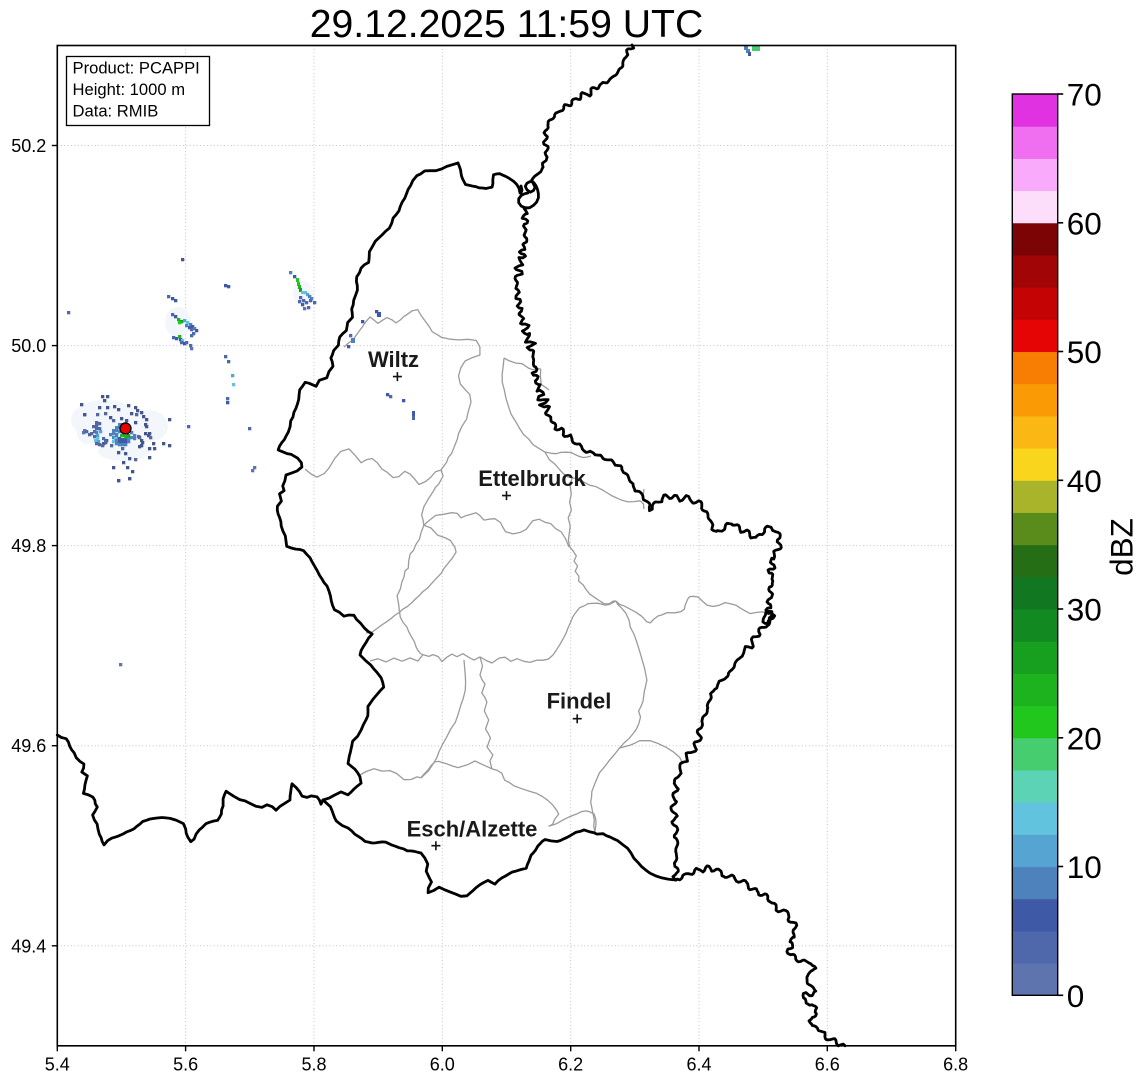  I want to click on svg-text: 6.6, so click(827, 1064).